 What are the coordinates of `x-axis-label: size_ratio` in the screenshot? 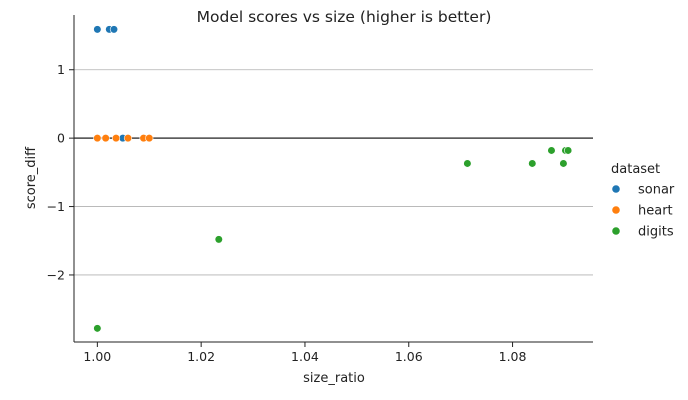 It's located at (334, 378).